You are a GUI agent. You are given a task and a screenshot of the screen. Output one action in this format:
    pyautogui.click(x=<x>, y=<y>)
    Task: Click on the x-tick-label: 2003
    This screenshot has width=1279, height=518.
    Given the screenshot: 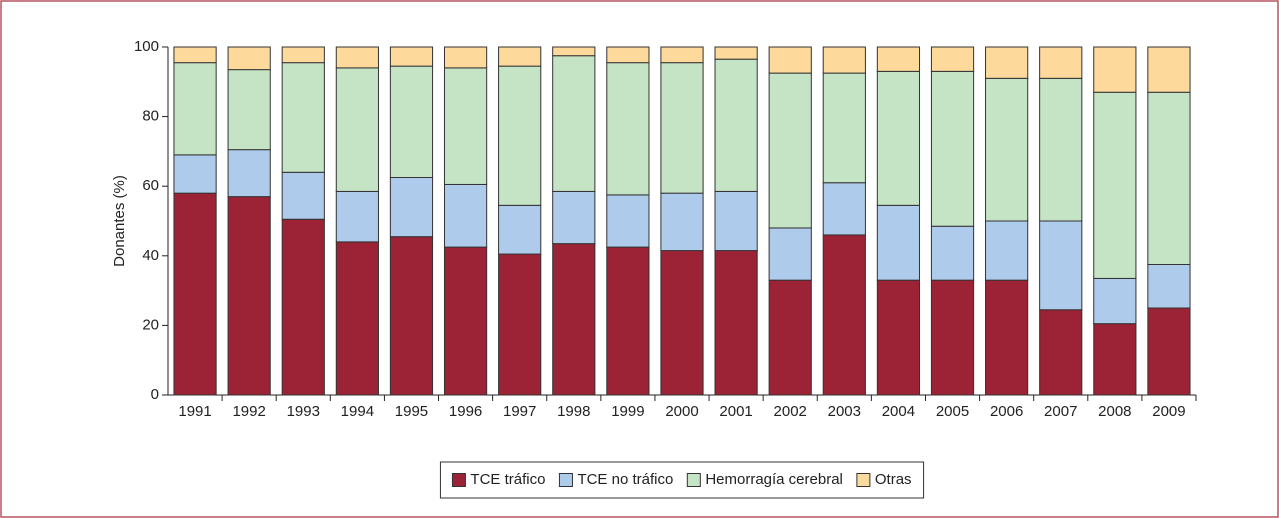 What is the action you would take?
    pyautogui.click(x=844, y=411)
    